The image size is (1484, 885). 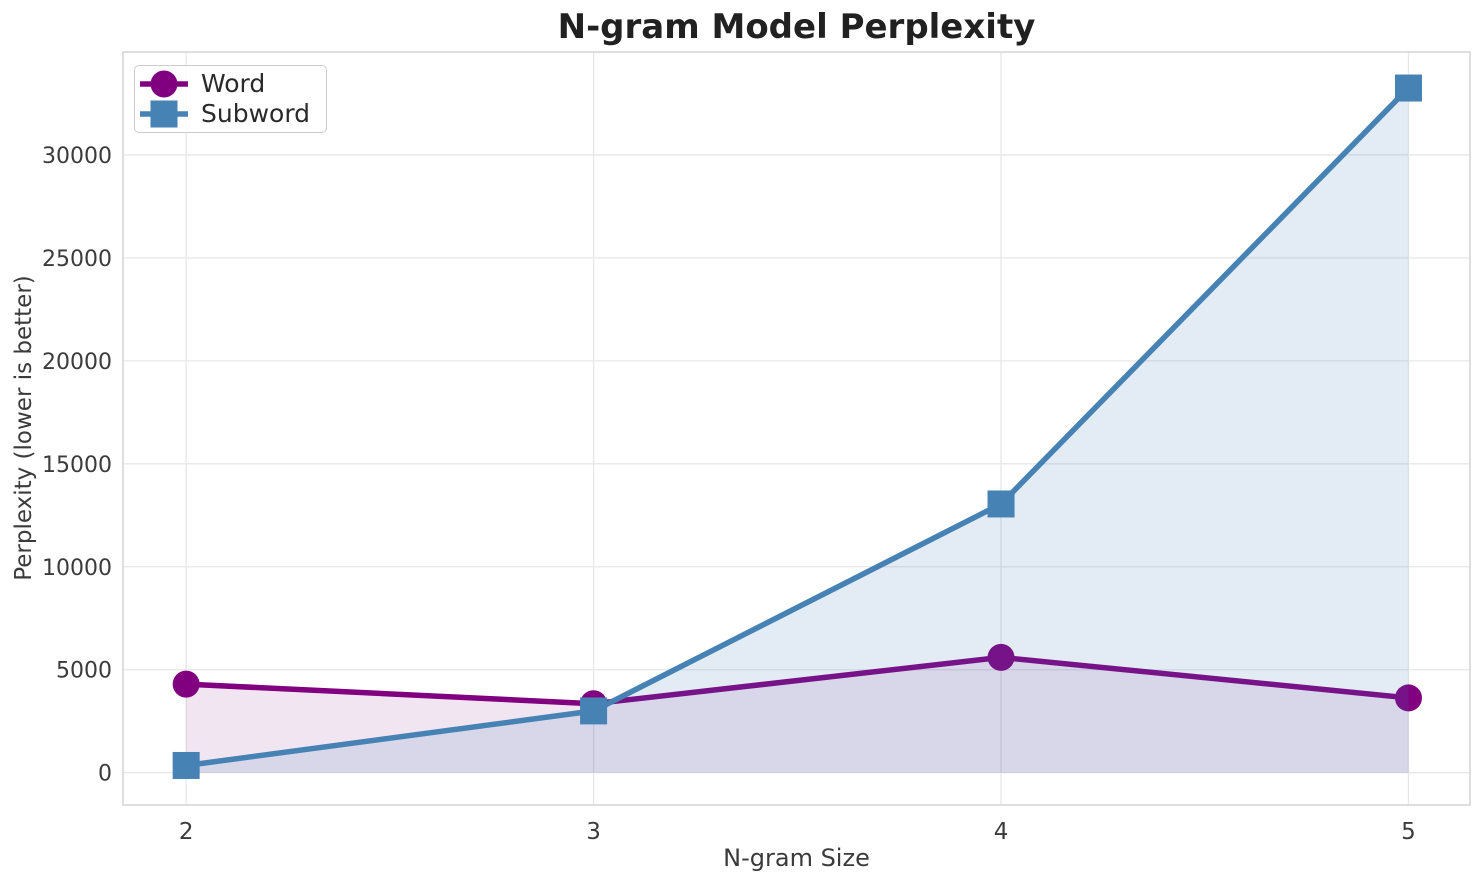 I want to click on legend-item-label: Subword, so click(x=256, y=113).